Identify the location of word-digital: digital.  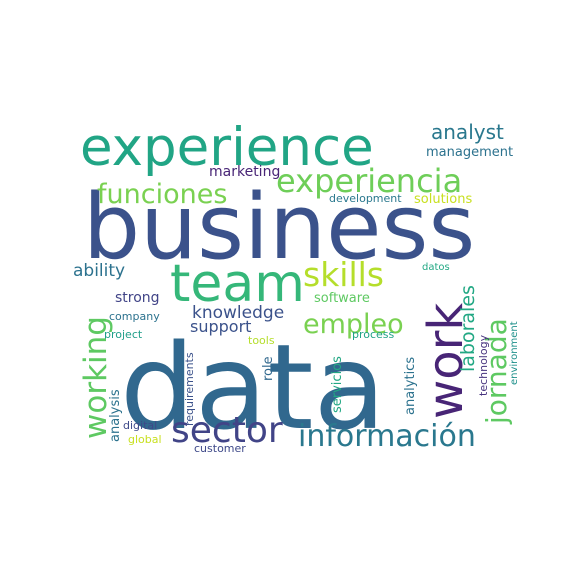
(140, 425).